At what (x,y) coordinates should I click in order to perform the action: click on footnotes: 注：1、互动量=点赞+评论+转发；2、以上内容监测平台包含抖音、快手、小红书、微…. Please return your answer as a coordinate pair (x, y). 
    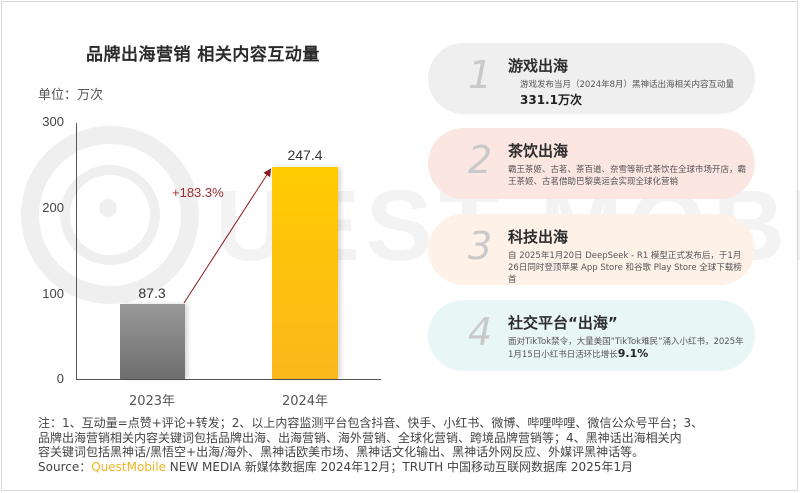
    Looking at the image, I should click on (408, 445).